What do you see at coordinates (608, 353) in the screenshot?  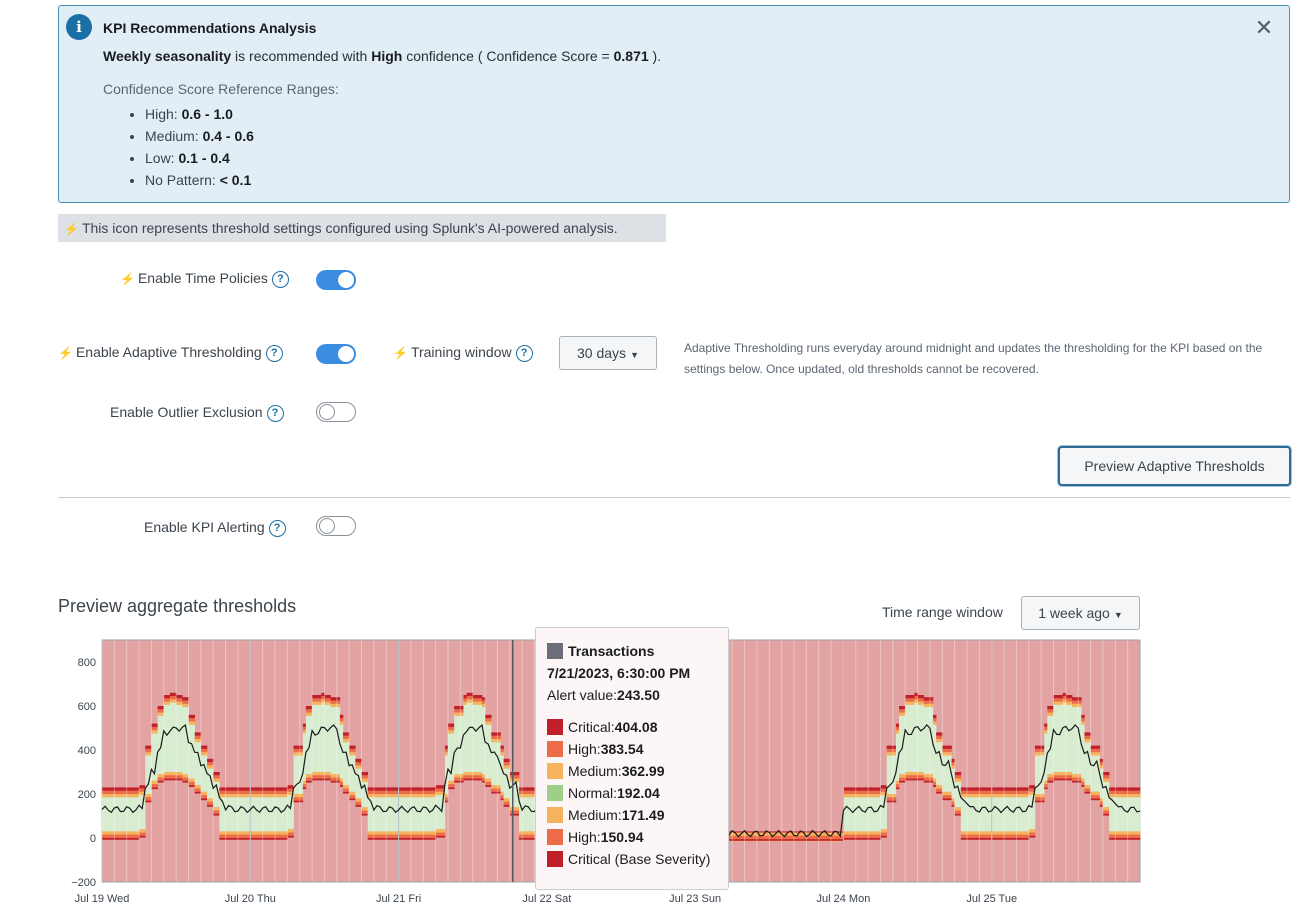 I see `training-window-select: 30 days ▼` at bounding box center [608, 353].